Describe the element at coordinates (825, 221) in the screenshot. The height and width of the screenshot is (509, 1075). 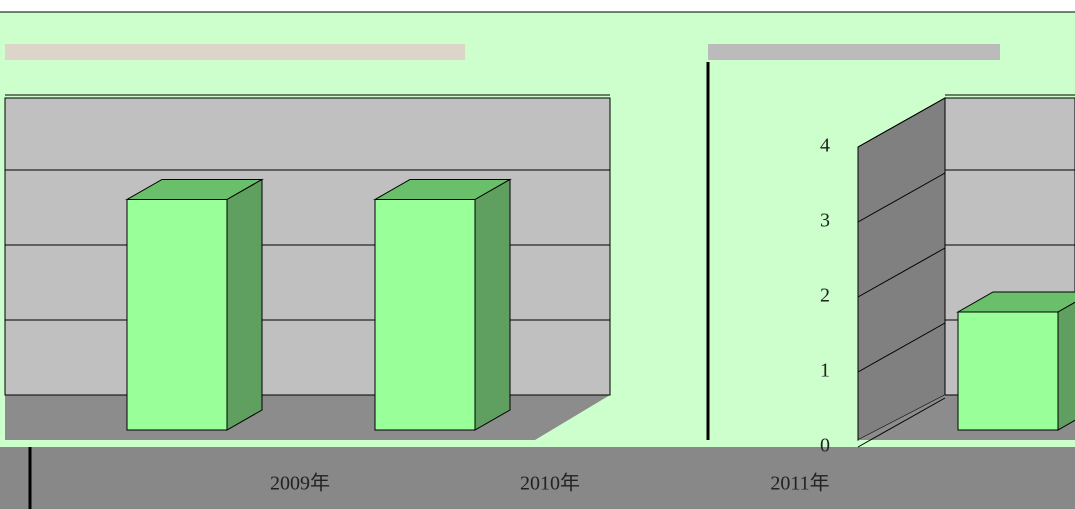
I see `y-tick-label: 3` at that location.